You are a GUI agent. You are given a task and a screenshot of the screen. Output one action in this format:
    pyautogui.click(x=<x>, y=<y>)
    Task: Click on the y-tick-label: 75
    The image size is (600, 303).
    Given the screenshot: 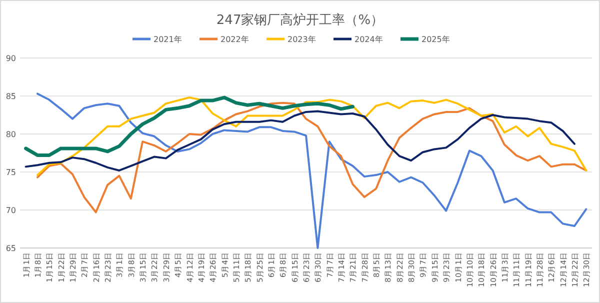 What is the action you would take?
    pyautogui.click(x=11, y=172)
    